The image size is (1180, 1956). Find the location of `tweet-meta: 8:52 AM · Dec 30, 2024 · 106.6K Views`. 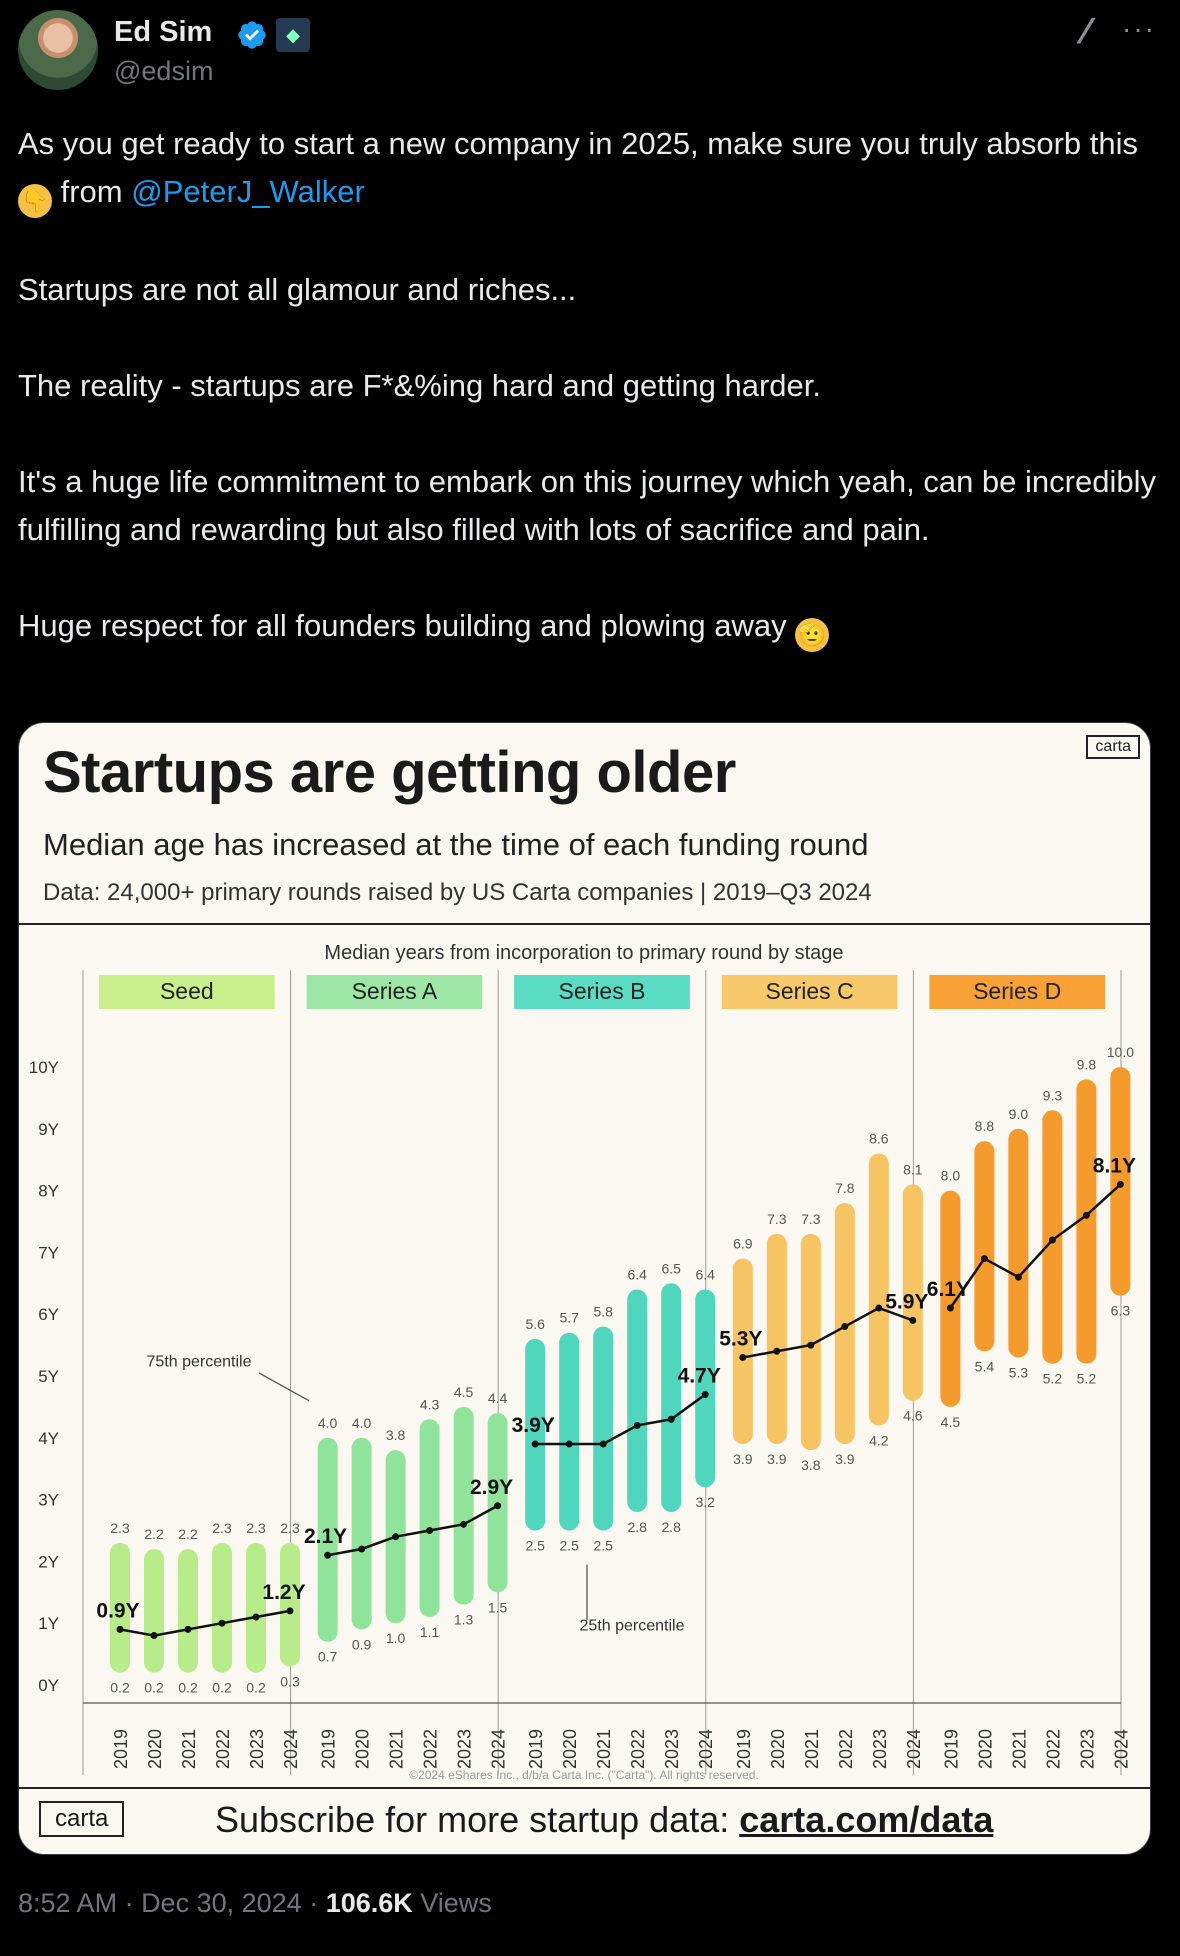

tweet-meta: 8:52 AM · Dec 30, 2024 · 106.6K Views is located at coordinates (255, 1903).